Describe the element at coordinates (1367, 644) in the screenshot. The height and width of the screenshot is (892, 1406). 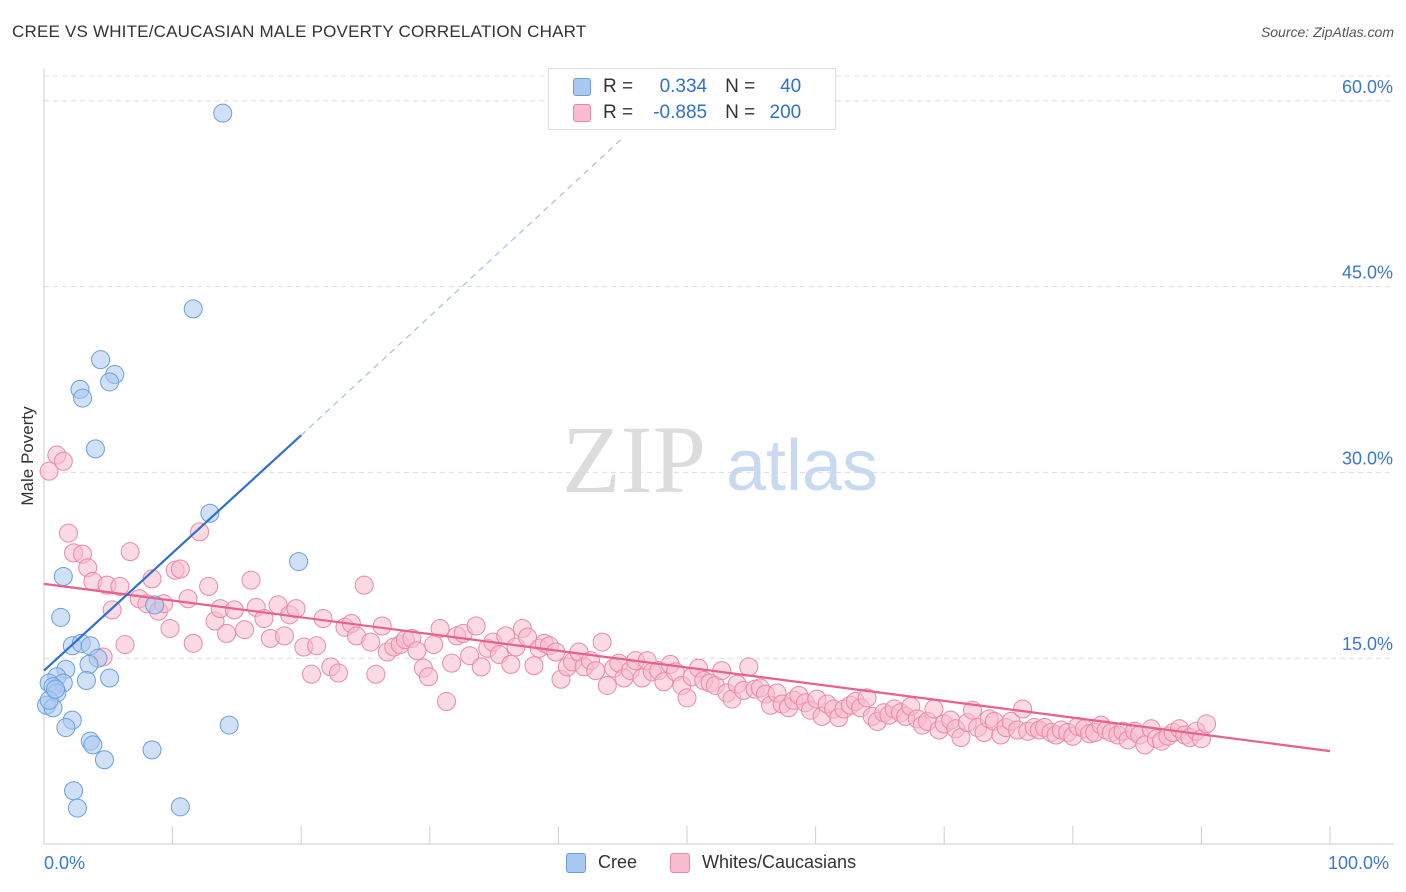
I see `y-tick-label: 15.0%` at that location.